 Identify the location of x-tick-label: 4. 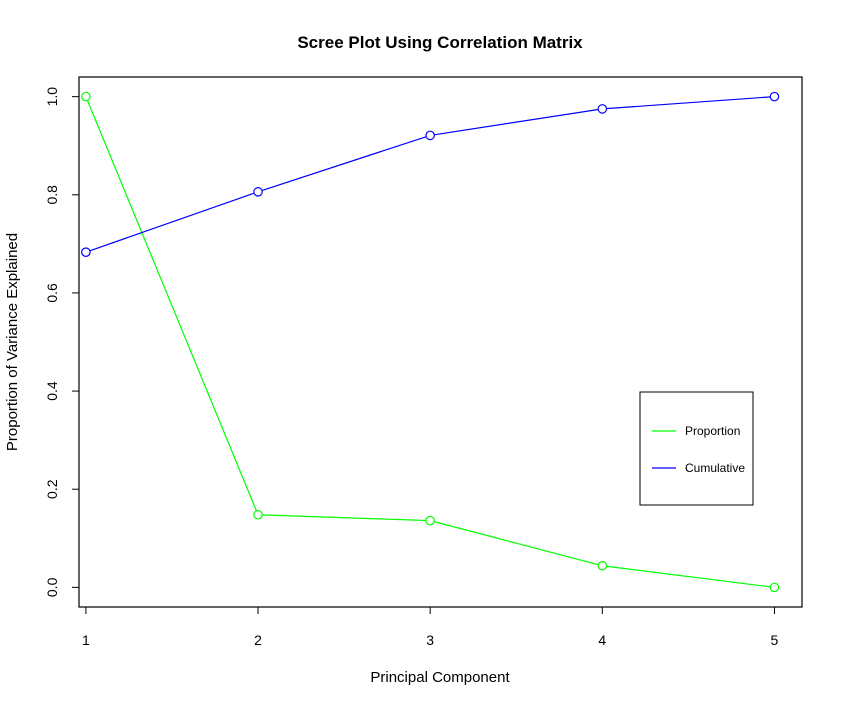
(602, 640).